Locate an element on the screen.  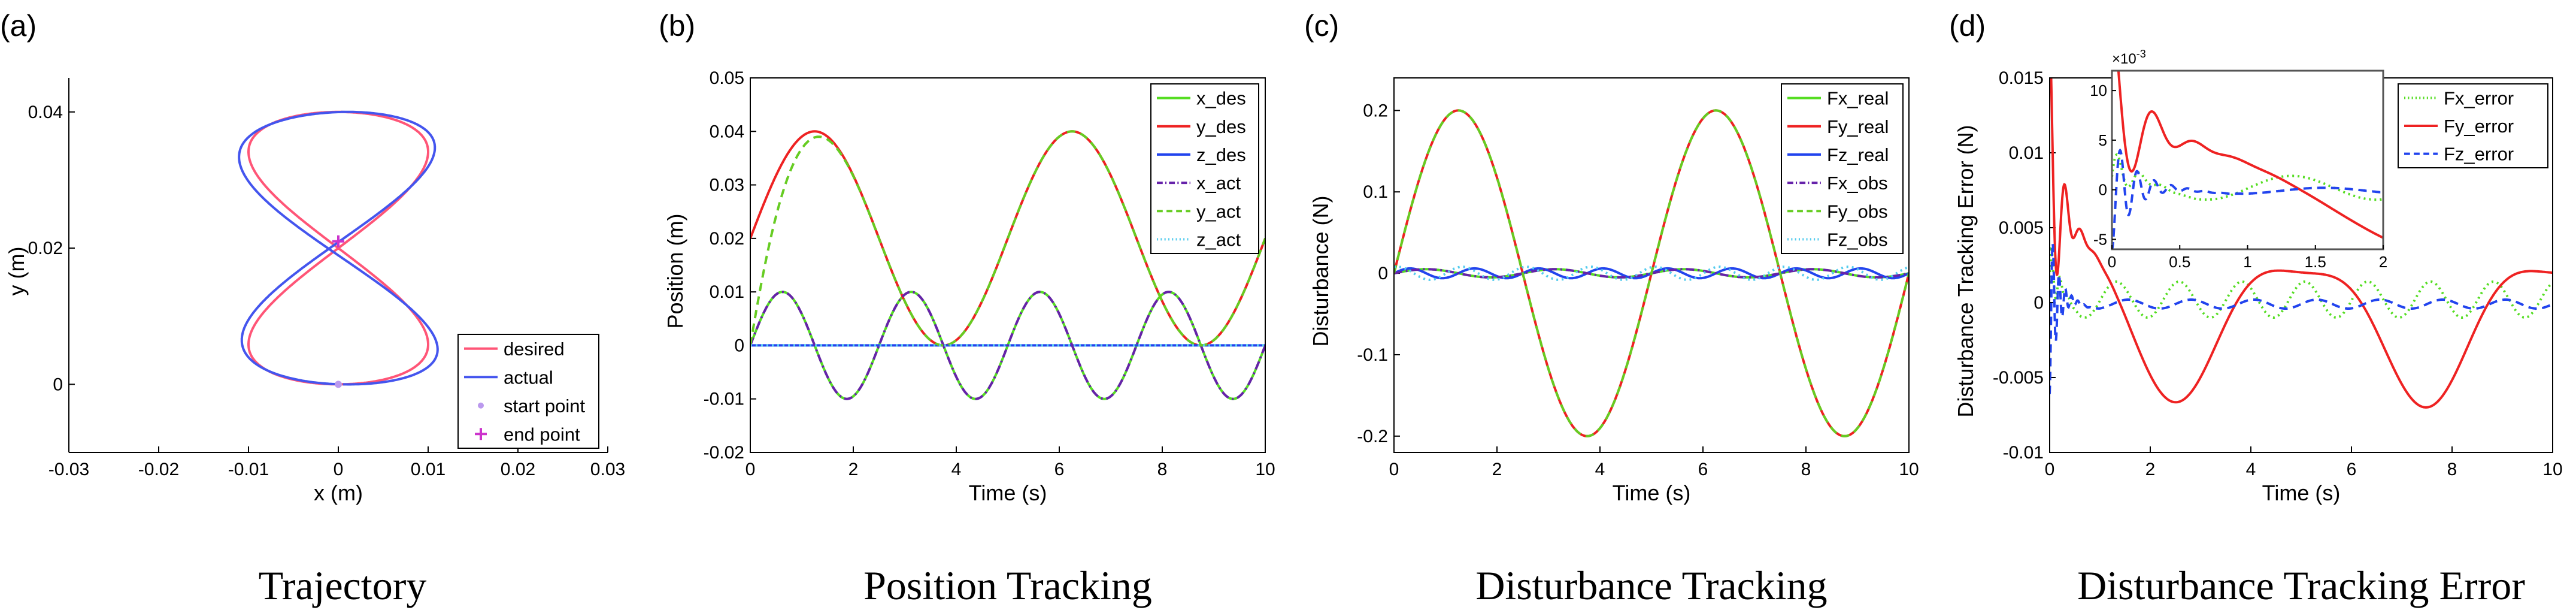
disturbance-panel-label: (c) is located at coordinates (1321, 26).